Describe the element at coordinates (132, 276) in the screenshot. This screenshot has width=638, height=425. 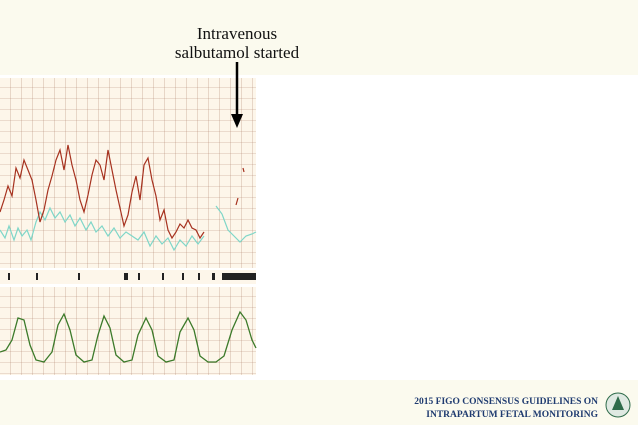
I see `event-marks` at that location.